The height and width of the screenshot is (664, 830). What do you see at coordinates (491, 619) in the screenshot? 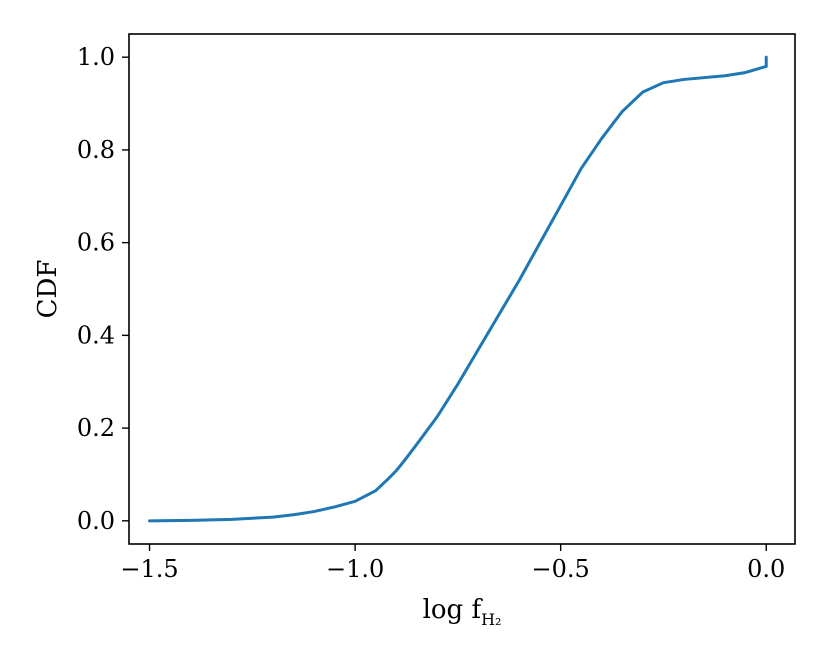
I see `x-axis-label-subscript: H₂` at bounding box center [491, 619].